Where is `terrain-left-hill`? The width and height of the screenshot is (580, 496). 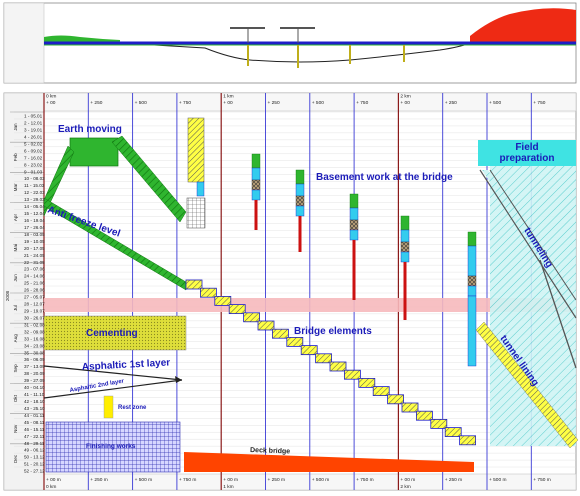 terrain-left-hill is located at coordinates (82, 39).